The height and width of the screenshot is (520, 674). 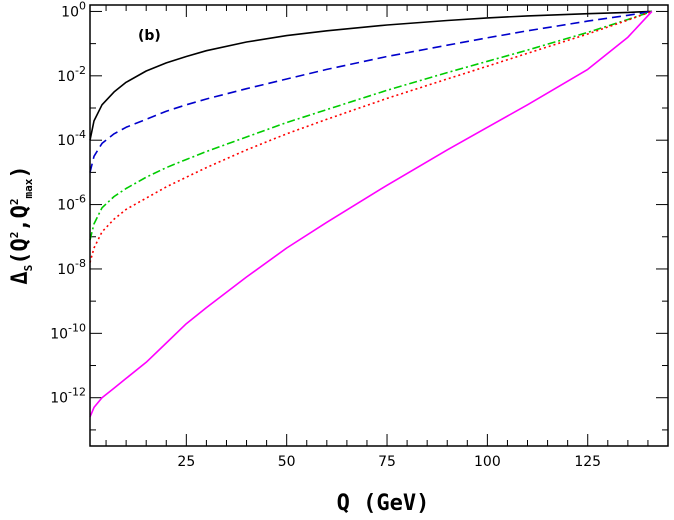 I want to click on y-axis-label: ΔS(Q2,Q2max), so click(x=21, y=224).